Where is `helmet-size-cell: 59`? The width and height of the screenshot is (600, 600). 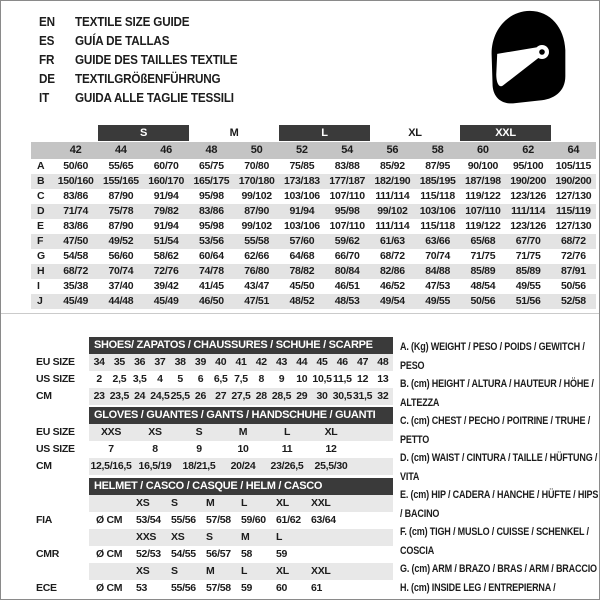
helmet-size-cell: 59 is located at coordinates (247, 588).